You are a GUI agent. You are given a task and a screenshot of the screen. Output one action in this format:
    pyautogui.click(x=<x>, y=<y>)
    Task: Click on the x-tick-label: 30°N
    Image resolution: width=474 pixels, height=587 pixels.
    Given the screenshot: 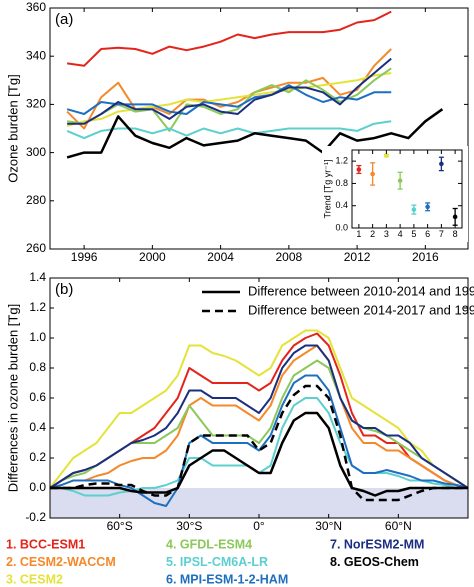 What is the action you would take?
    pyautogui.click(x=328, y=526)
    